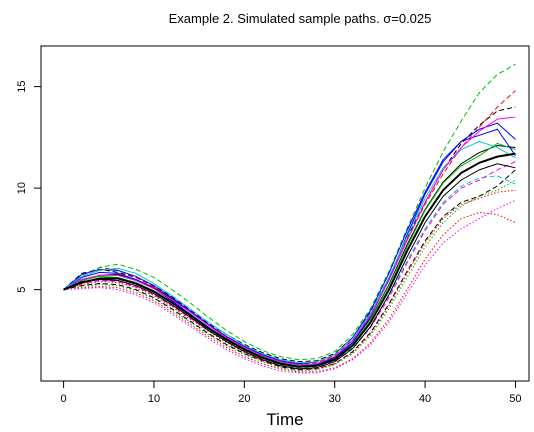  I want to click on x-axis-label: Time, so click(284, 419).